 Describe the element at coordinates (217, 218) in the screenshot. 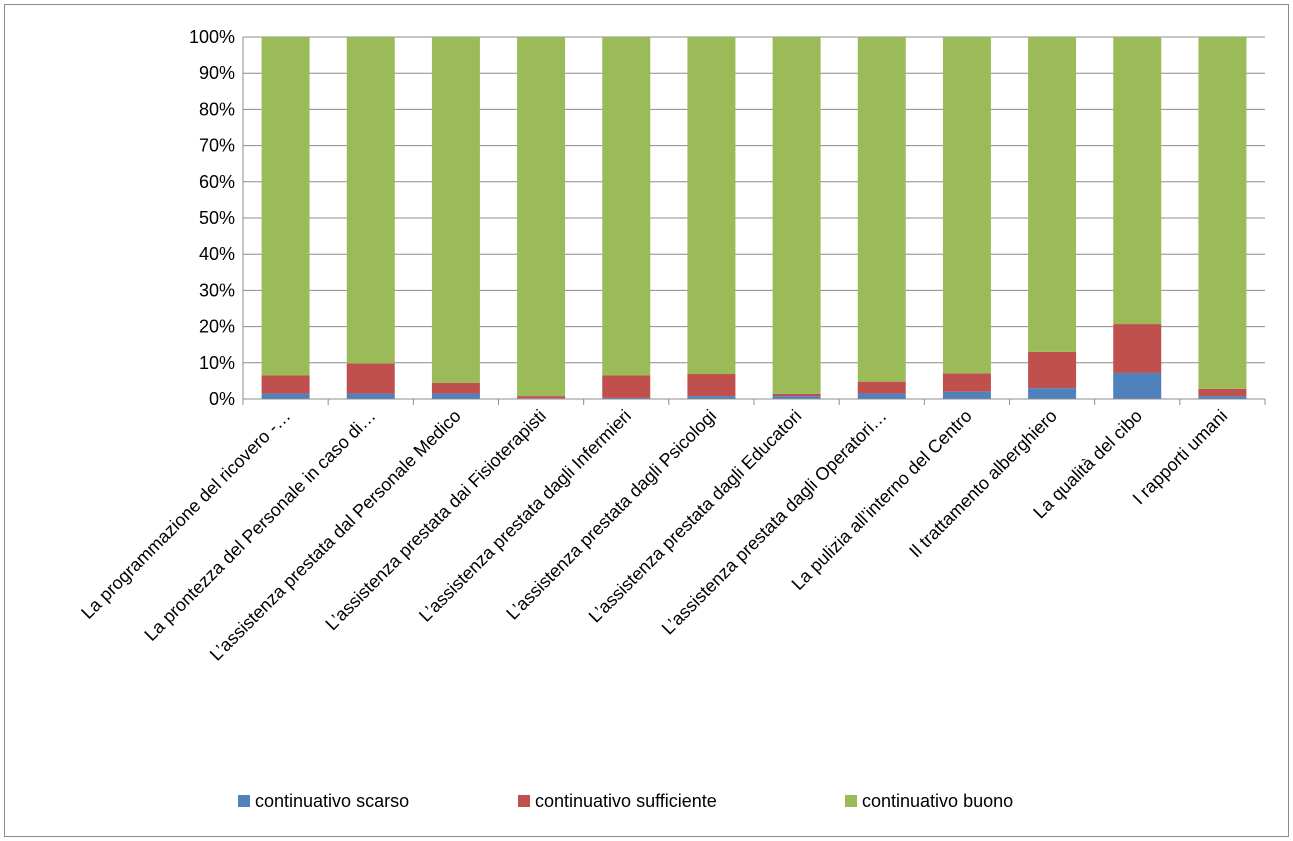

I see `y-tick-label: 50%` at that location.